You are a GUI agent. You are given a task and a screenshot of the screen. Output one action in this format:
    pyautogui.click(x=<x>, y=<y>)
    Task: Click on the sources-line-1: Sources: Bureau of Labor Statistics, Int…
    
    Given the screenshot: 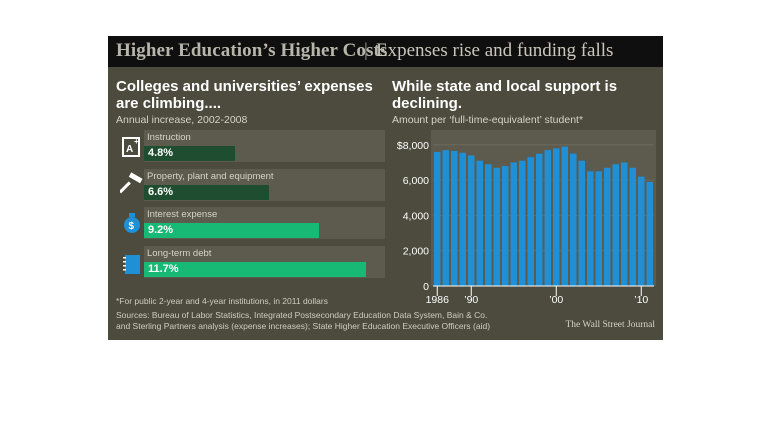 What is the action you would take?
    pyautogui.click(x=302, y=315)
    